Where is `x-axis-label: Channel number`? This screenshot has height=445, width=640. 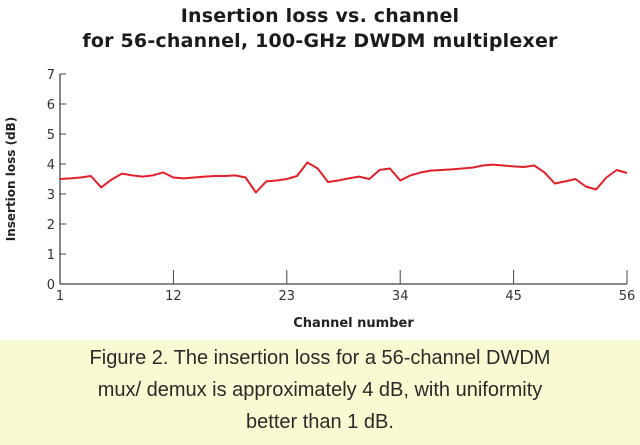 x-axis-label: Channel number is located at coordinates (353, 323).